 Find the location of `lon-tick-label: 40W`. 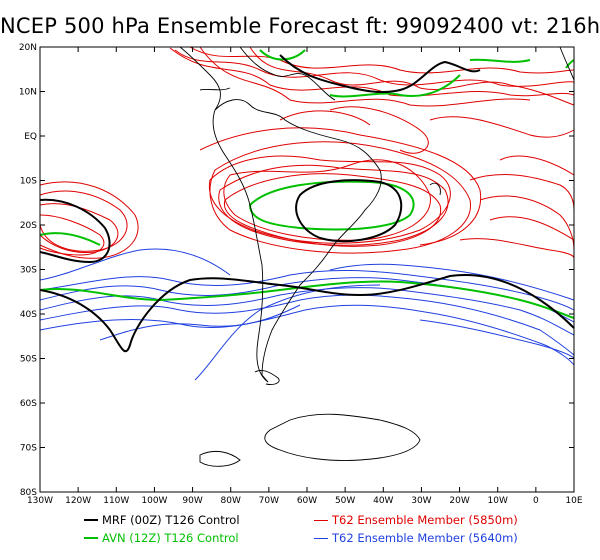

lon-tick-label: 40W is located at coordinates (383, 501).